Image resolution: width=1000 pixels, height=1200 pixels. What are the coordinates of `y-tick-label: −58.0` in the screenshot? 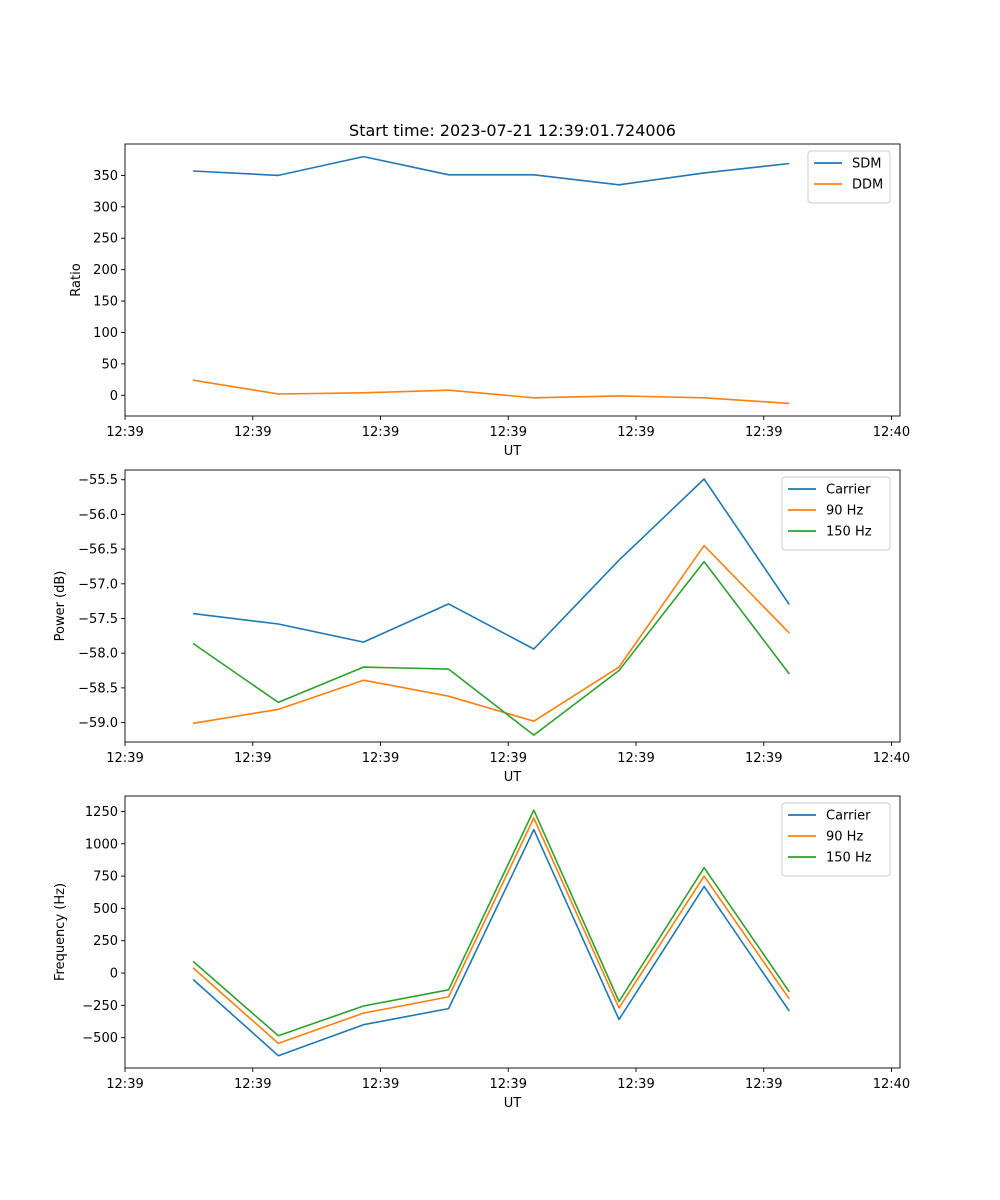 It's located at (98, 654).